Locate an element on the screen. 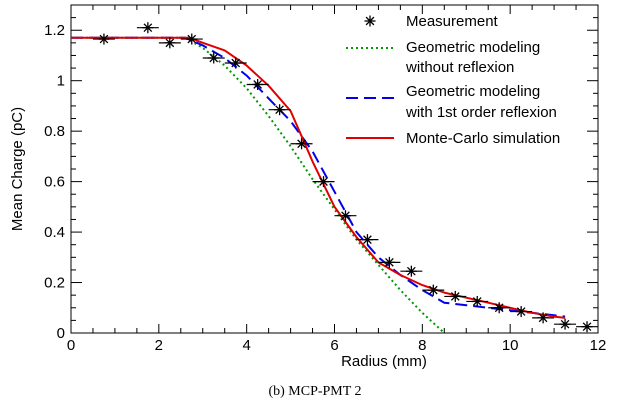  x-tick-label: 10 is located at coordinates (510, 345).